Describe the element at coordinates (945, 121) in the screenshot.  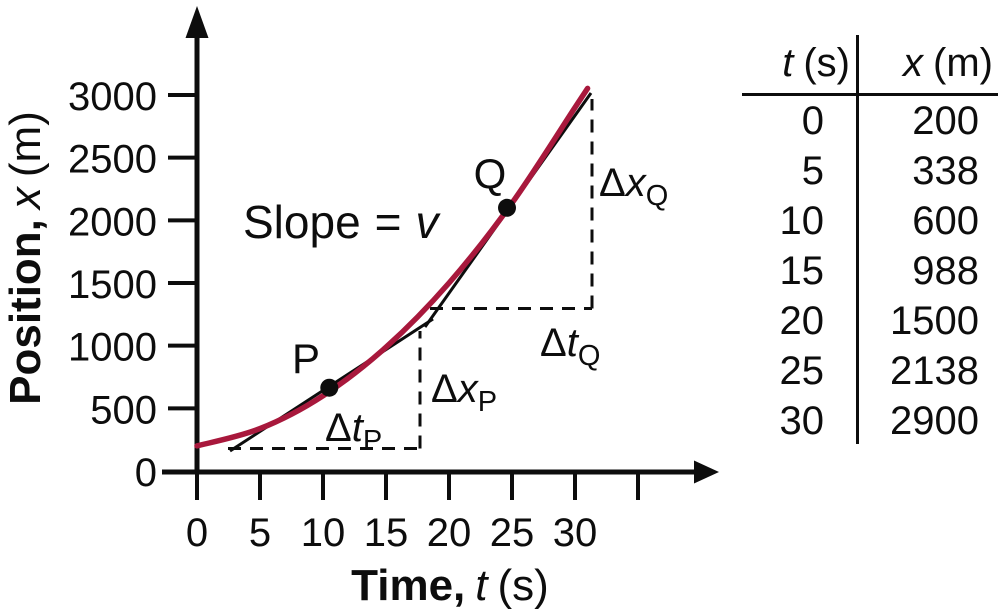
I see `cell-x-value: 200` at that location.